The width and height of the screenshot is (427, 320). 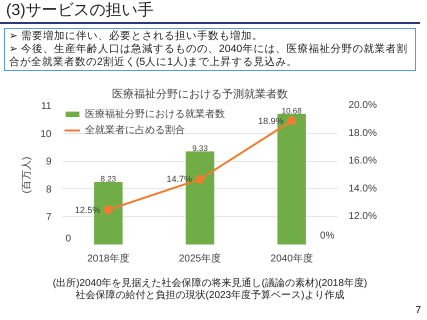 What do you see at coordinates (362, 188) in the screenshot?
I see `y2-tick-label: 14.0%` at bounding box center [362, 188].